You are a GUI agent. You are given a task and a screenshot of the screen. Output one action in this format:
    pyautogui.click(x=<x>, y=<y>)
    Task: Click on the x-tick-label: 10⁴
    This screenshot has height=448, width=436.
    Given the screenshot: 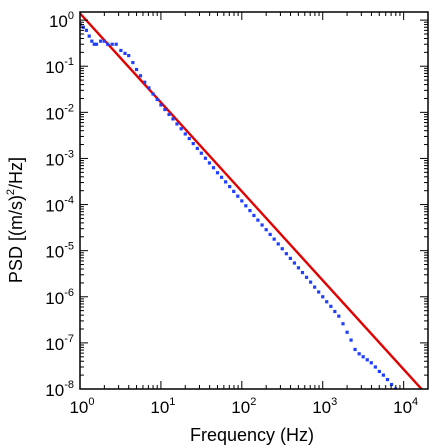 What is the action you would take?
    pyautogui.click(x=405, y=406)
    